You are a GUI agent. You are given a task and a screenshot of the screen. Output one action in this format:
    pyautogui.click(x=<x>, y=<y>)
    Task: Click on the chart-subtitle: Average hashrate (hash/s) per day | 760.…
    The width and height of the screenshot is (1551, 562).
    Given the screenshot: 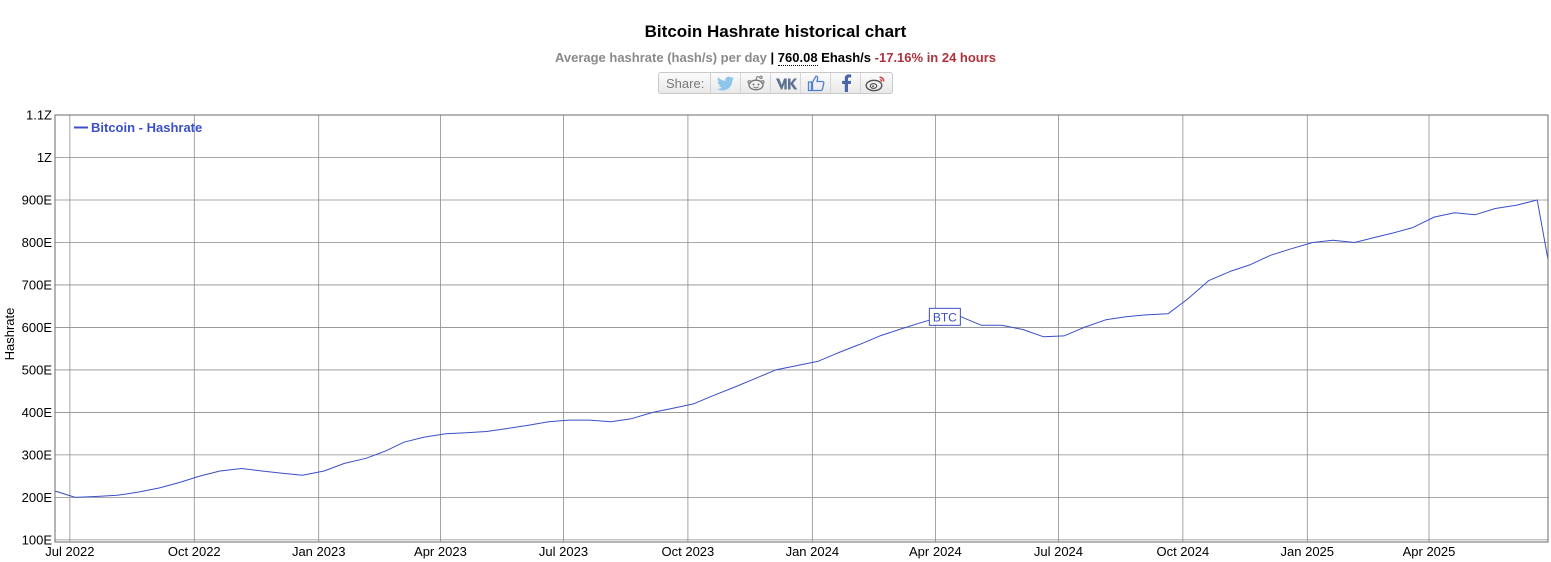 What is the action you would take?
    pyautogui.click(x=775, y=58)
    